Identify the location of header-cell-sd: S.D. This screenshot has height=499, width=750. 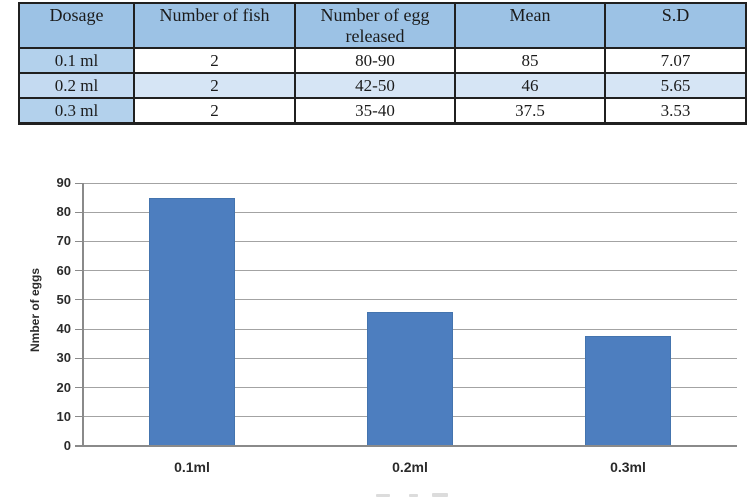
(675, 25).